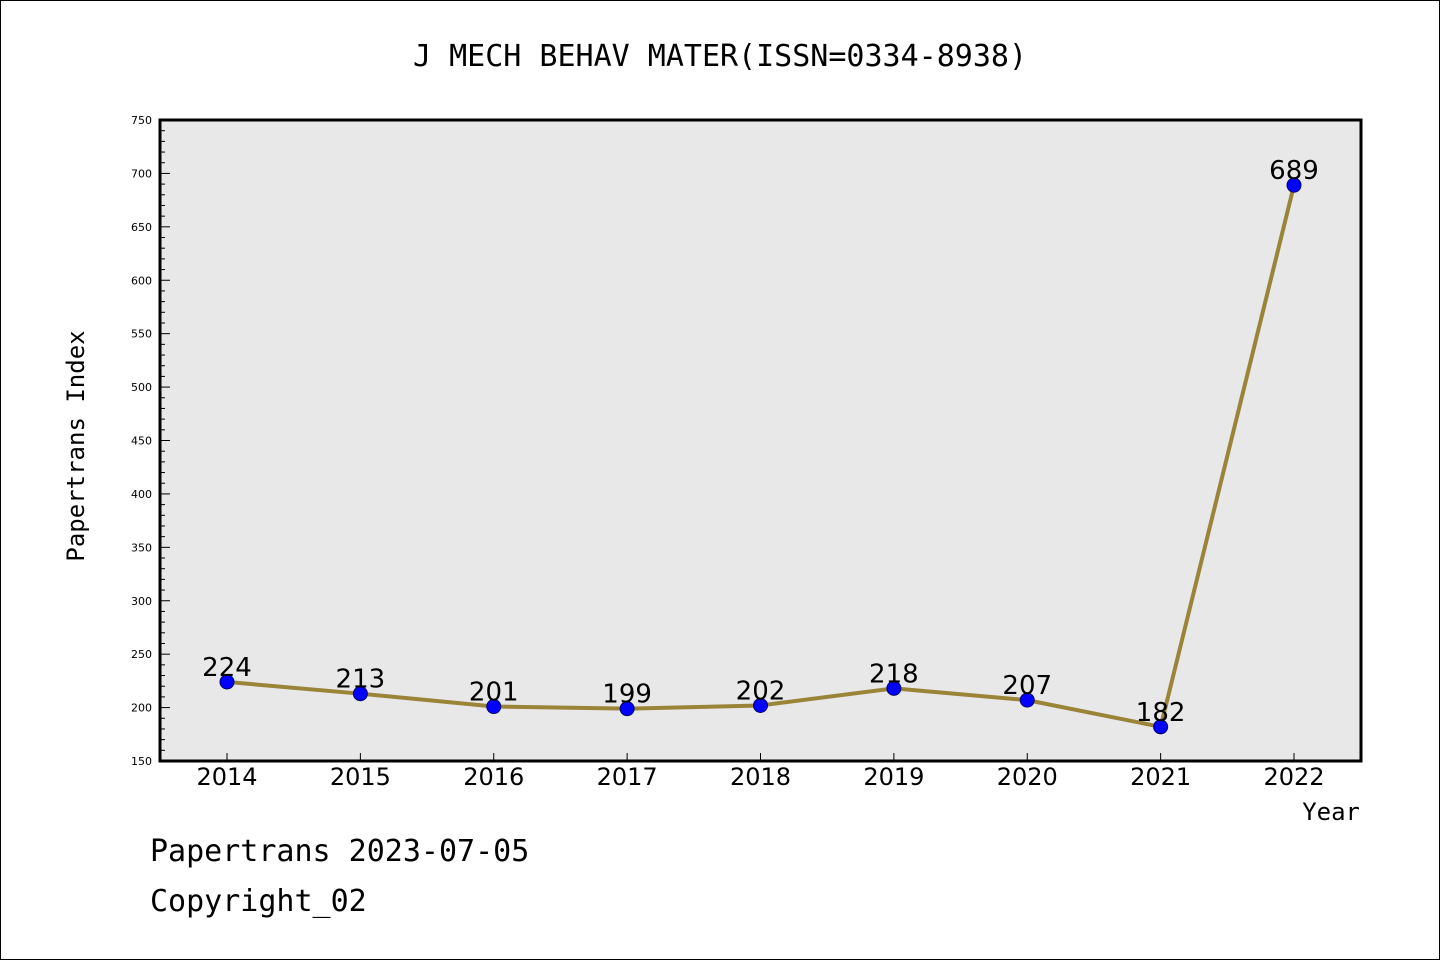 The width and height of the screenshot is (1440, 960). I want to click on data-label-2022: 689, so click(1294, 171).